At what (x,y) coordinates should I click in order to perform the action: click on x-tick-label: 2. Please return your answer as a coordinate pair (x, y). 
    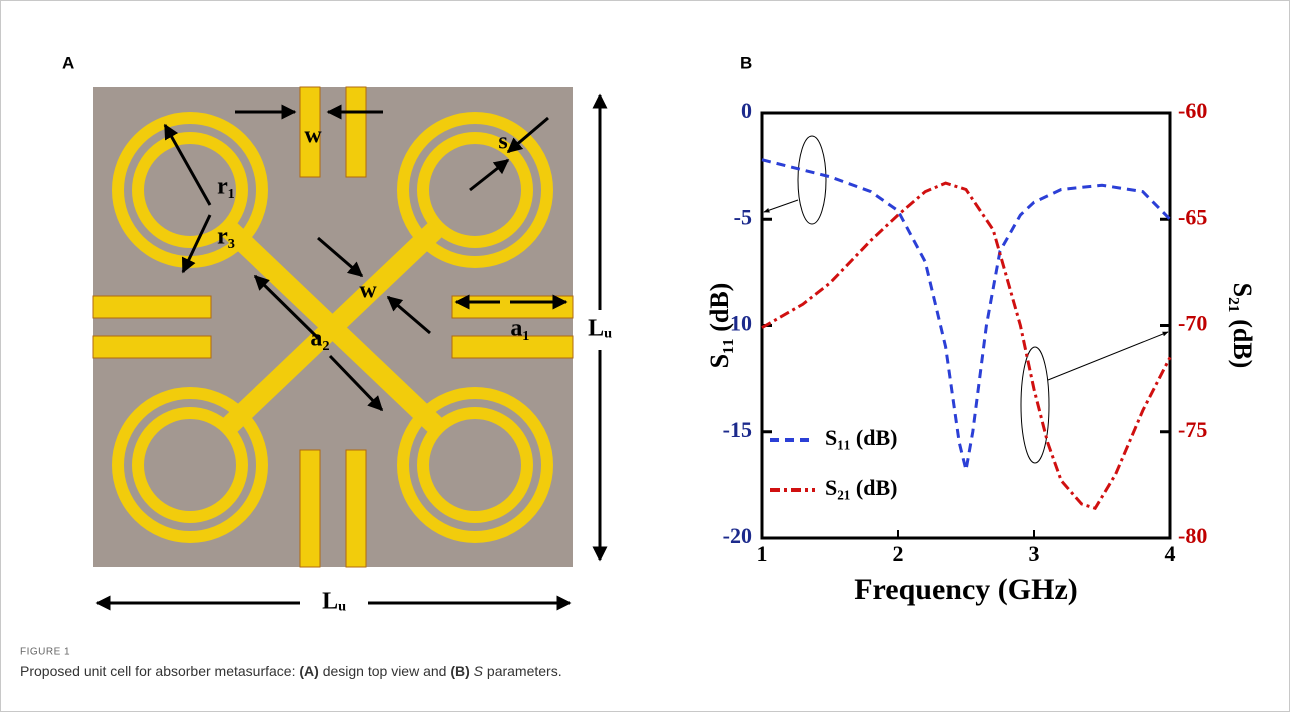
    Looking at the image, I should click on (898, 553).